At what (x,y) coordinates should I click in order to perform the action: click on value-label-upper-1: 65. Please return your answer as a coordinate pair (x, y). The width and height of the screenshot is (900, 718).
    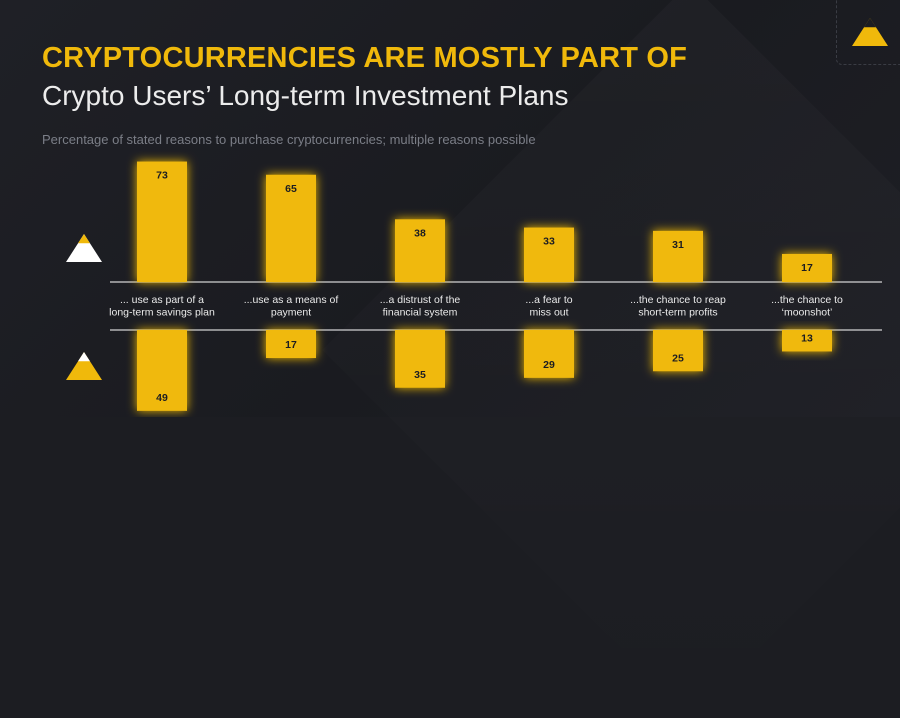
    Looking at the image, I should click on (291, 189).